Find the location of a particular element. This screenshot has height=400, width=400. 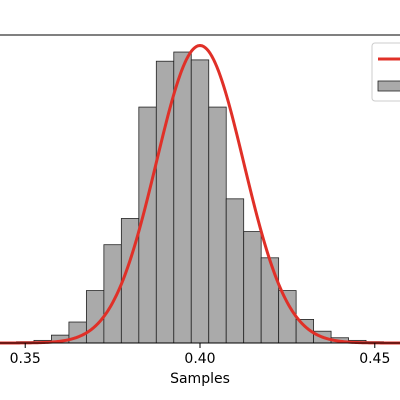

legend is located at coordinates (385, 72).